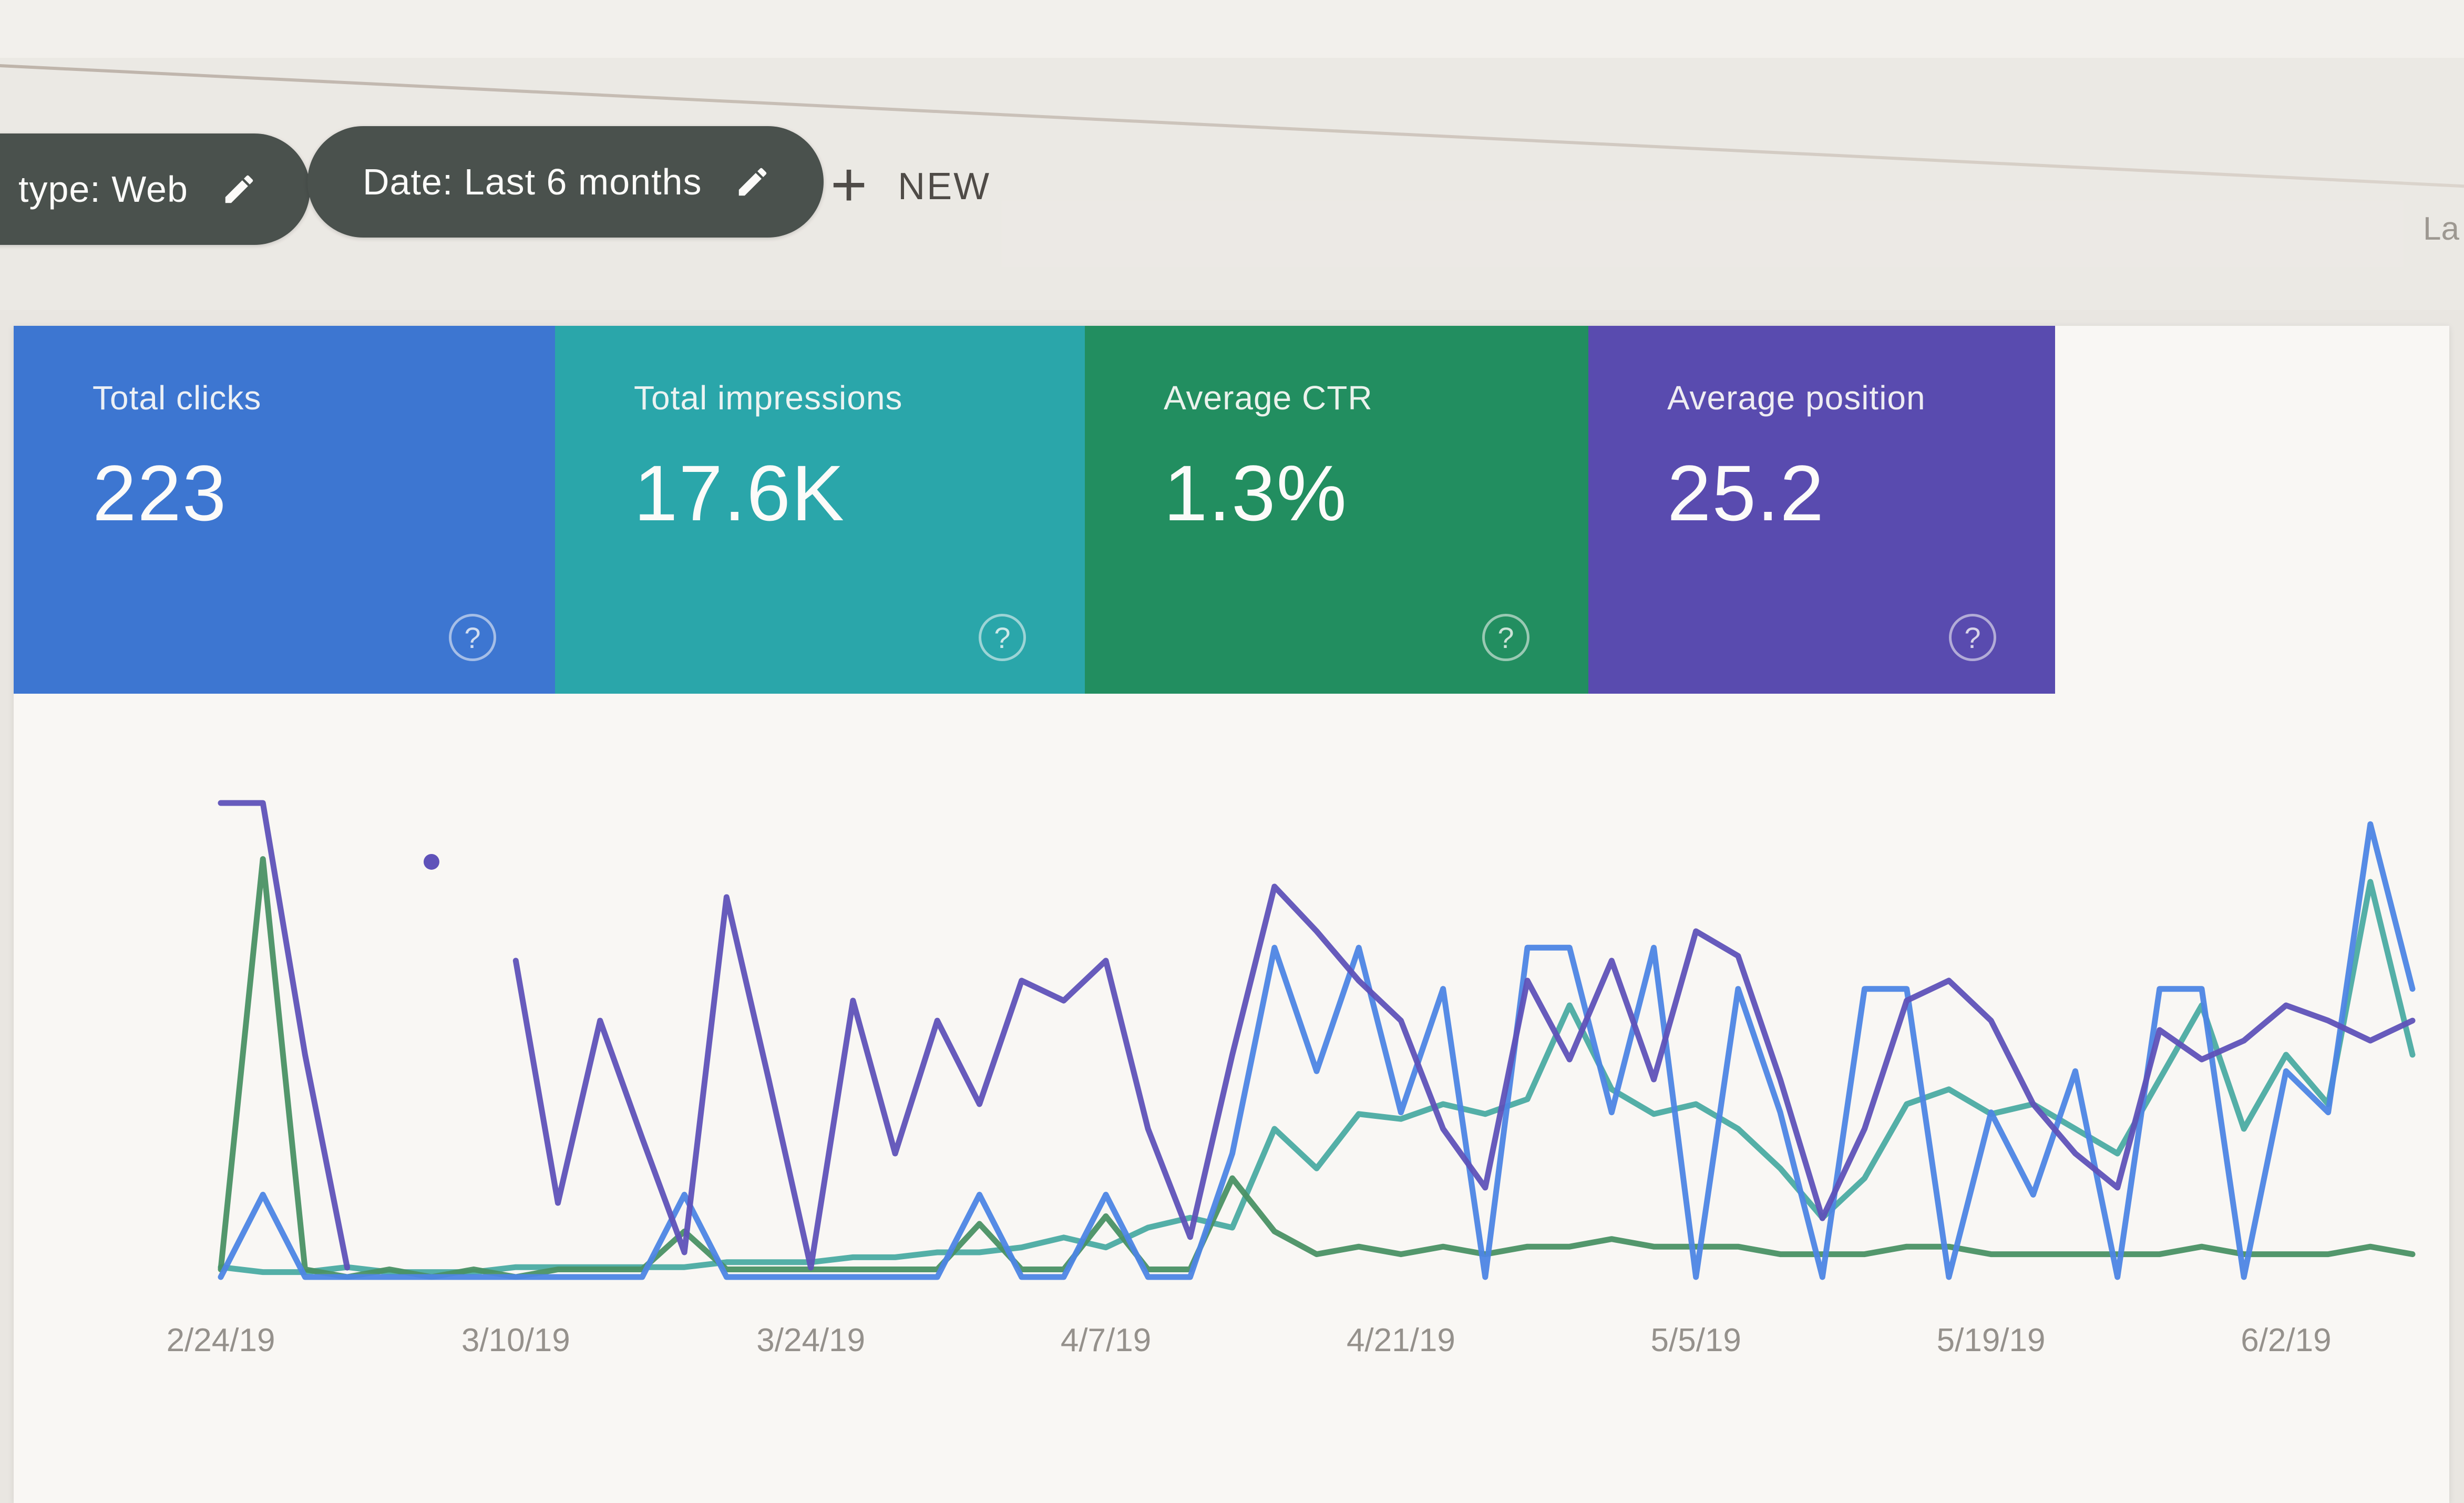 The width and height of the screenshot is (2464, 1503). Describe the element at coordinates (1746, 493) in the screenshot. I see `metric-value: 25.2` at that location.